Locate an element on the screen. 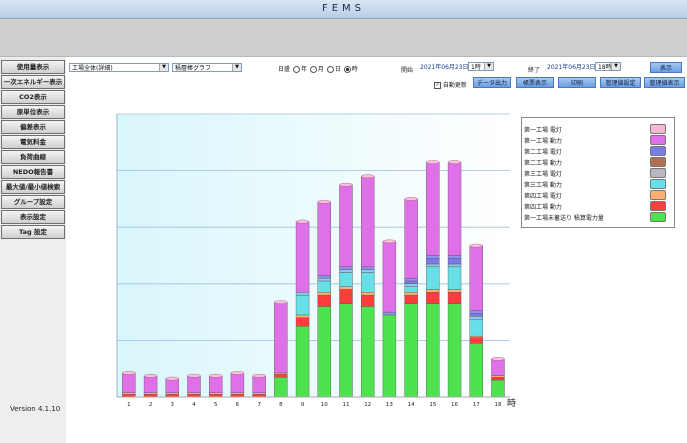 This screenshot has width=687, height=443. legend-label-f4-light: 第四工場 電灯 is located at coordinates (543, 196).